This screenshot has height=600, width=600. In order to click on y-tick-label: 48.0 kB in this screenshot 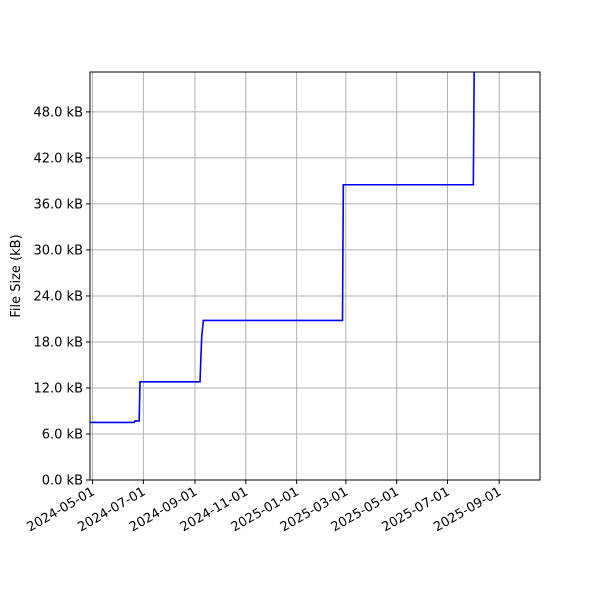, I will do `click(58, 112)`.